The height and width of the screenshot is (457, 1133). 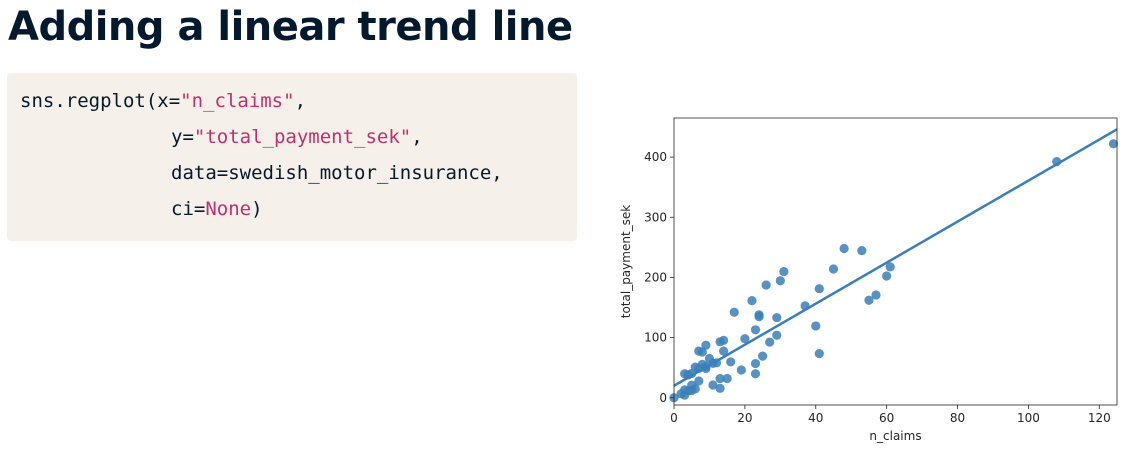 I want to click on y-tick-label: 100, so click(x=655, y=338).